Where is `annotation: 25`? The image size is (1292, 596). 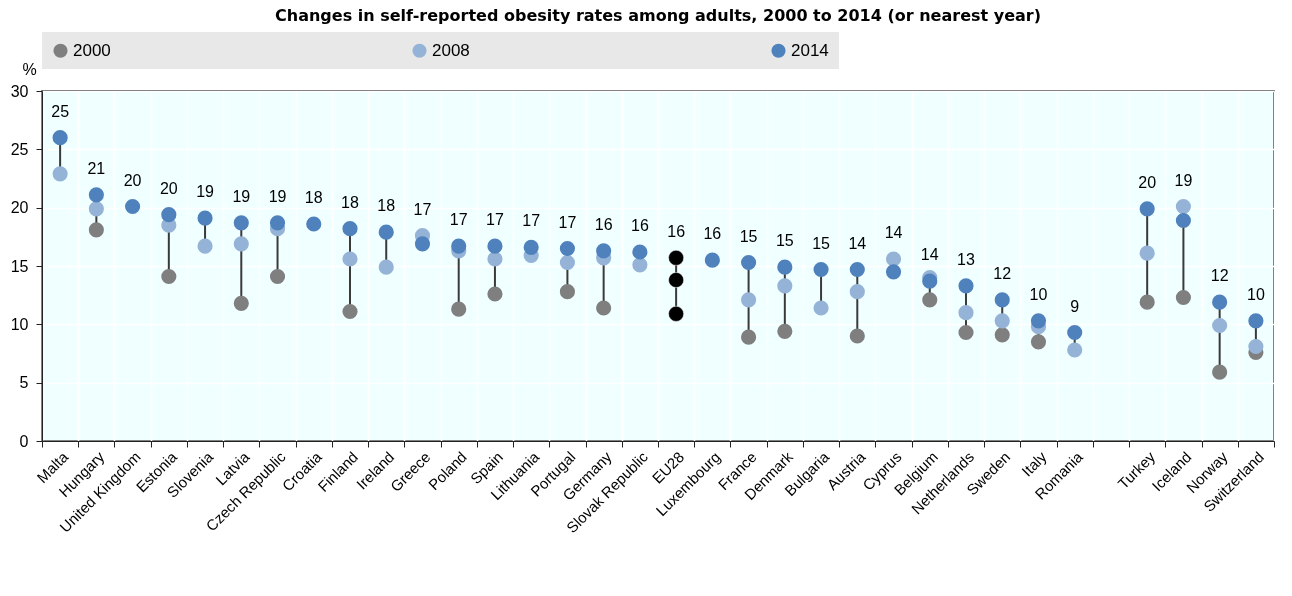 annotation: 25 is located at coordinates (60, 111).